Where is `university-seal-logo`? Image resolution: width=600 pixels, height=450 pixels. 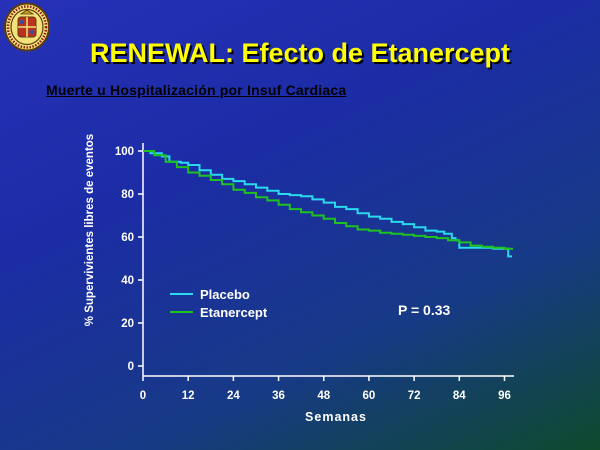 university-seal-logo is located at coordinates (27, 27).